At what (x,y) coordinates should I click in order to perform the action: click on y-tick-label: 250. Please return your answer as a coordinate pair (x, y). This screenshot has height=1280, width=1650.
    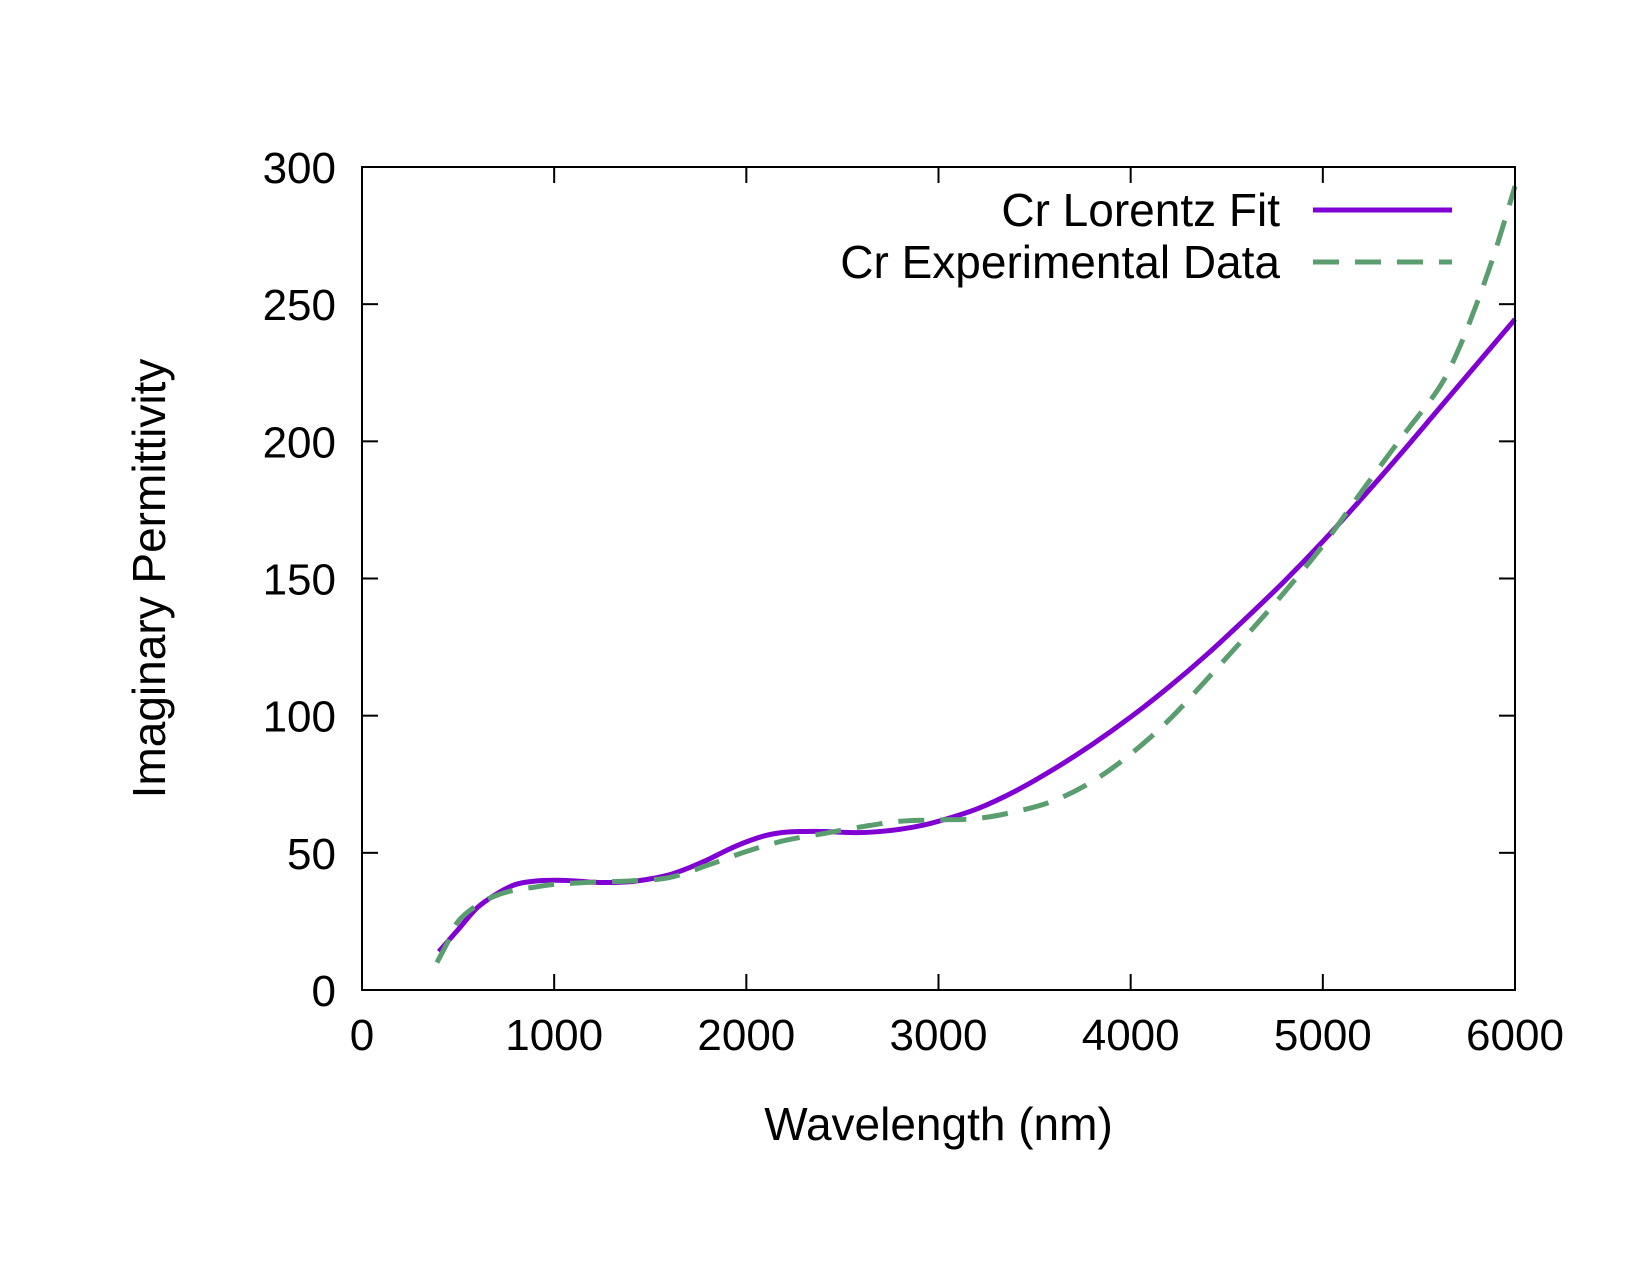
    Looking at the image, I should click on (299, 305).